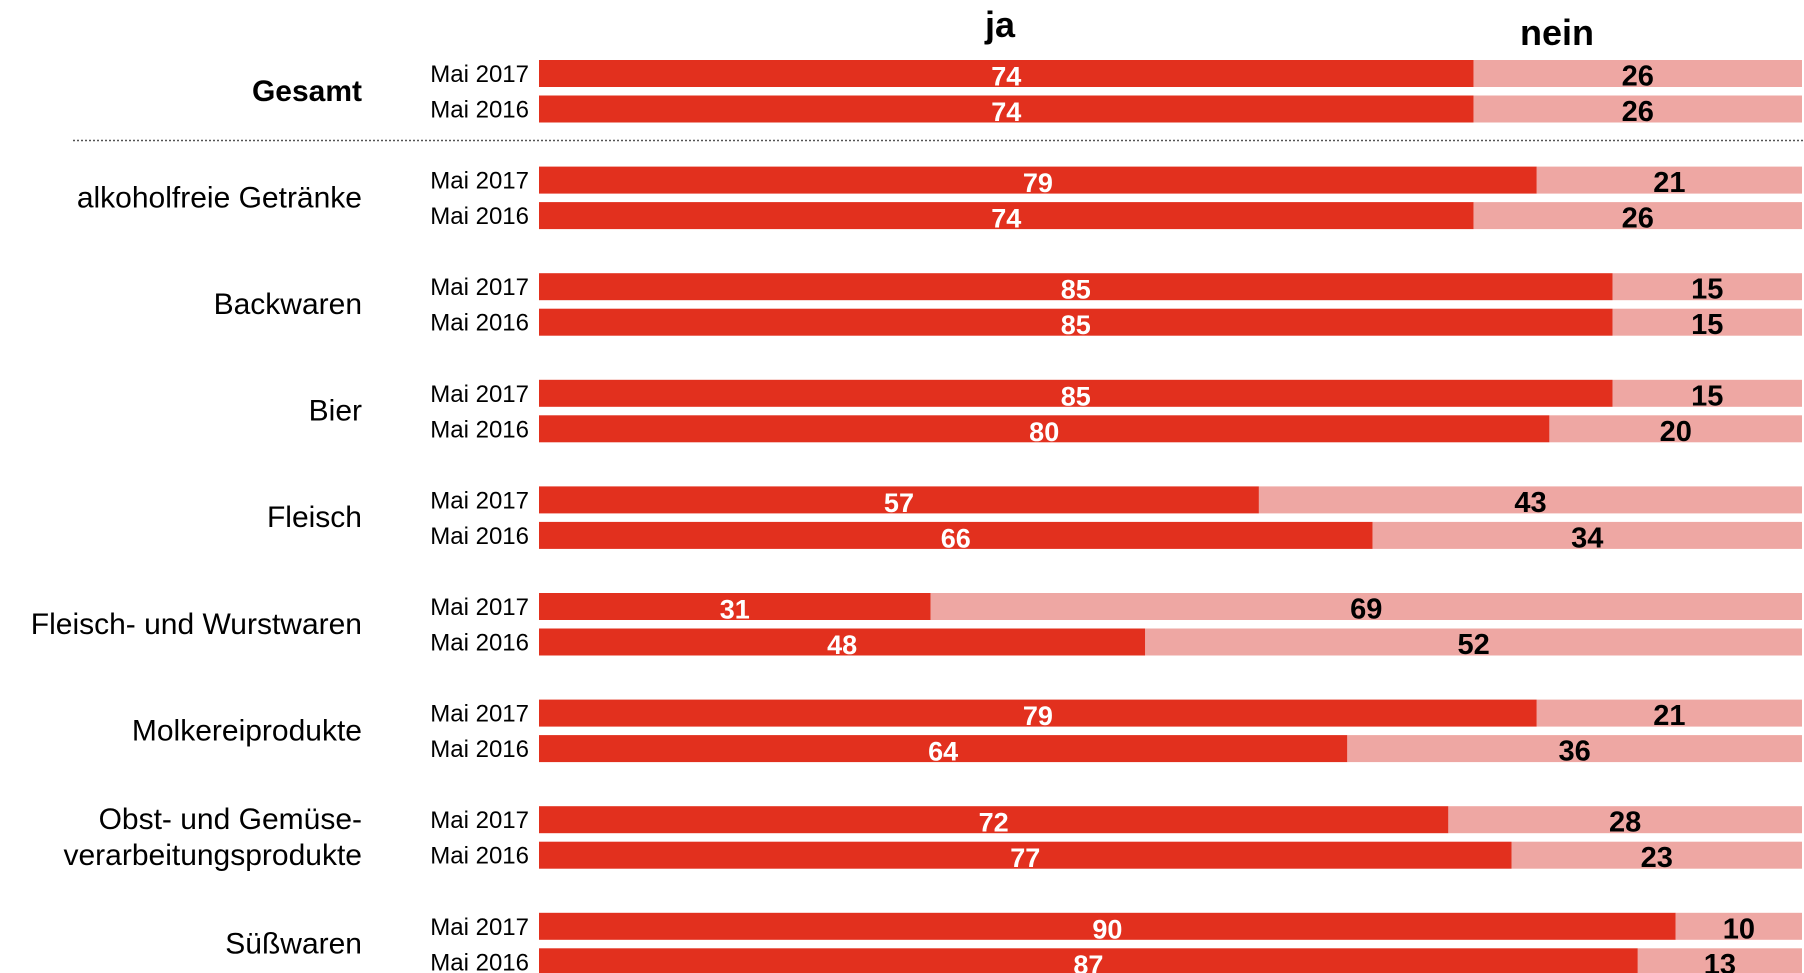 The image size is (1804, 973). I want to click on value-label-ja: 57, so click(899, 503).